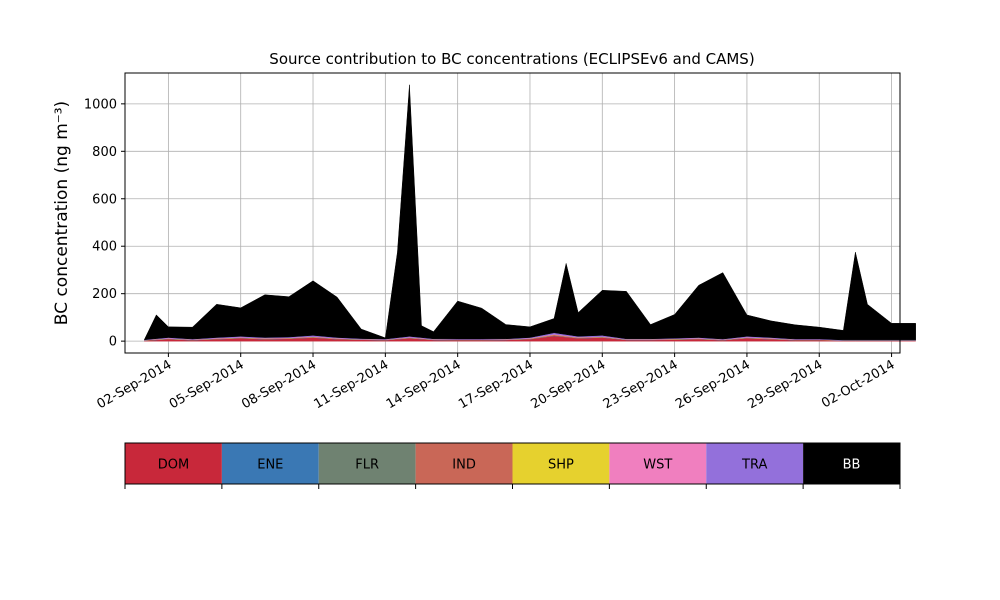 The height and width of the screenshot is (600, 1000). Describe the element at coordinates (104, 247) in the screenshot. I see `y-tick-label: 400` at that location.